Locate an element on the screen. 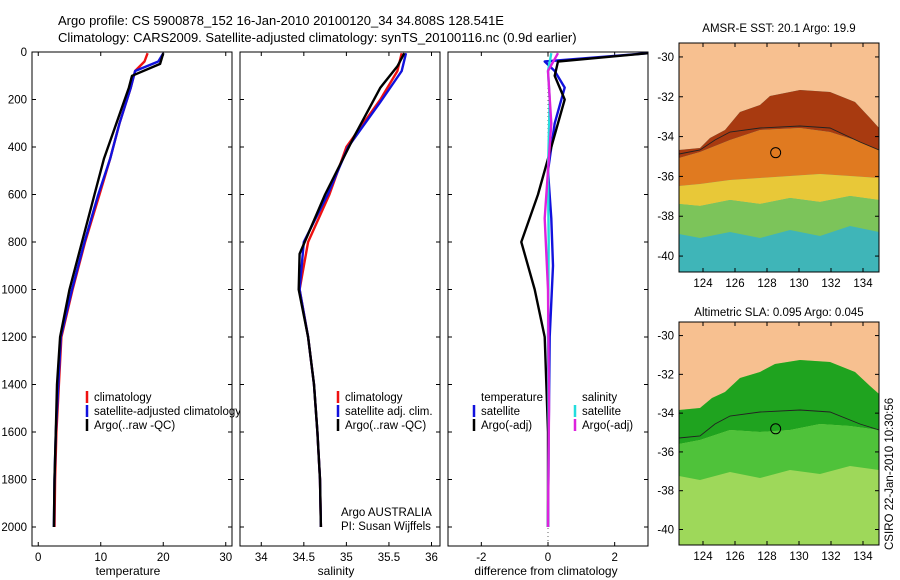  legend-header-salinity: salinity is located at coordinates (599, 398).